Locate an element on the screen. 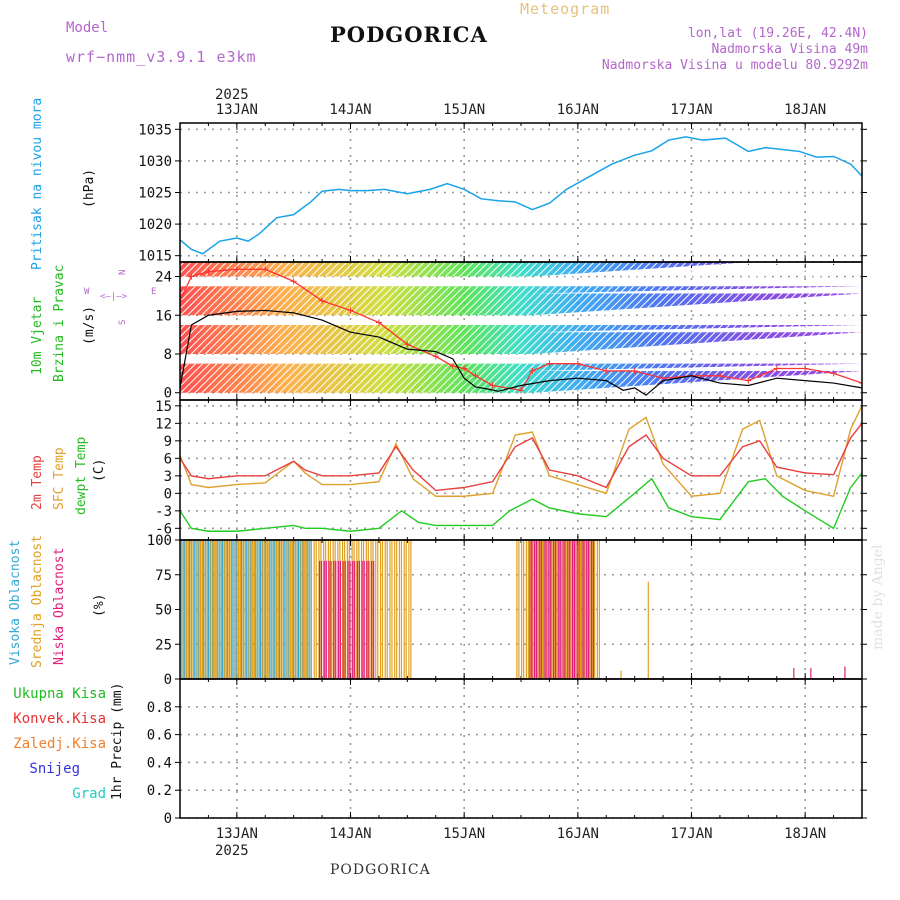 The image size is (900, 900). y-tick-label: 16 is located at coordinates (163, 316).